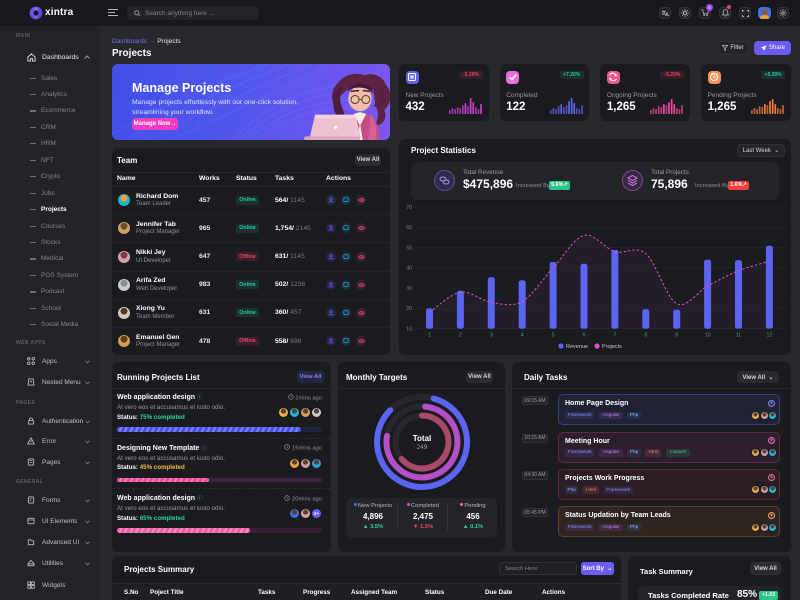  I want to click on svg-text: 1, so click(429, 336).